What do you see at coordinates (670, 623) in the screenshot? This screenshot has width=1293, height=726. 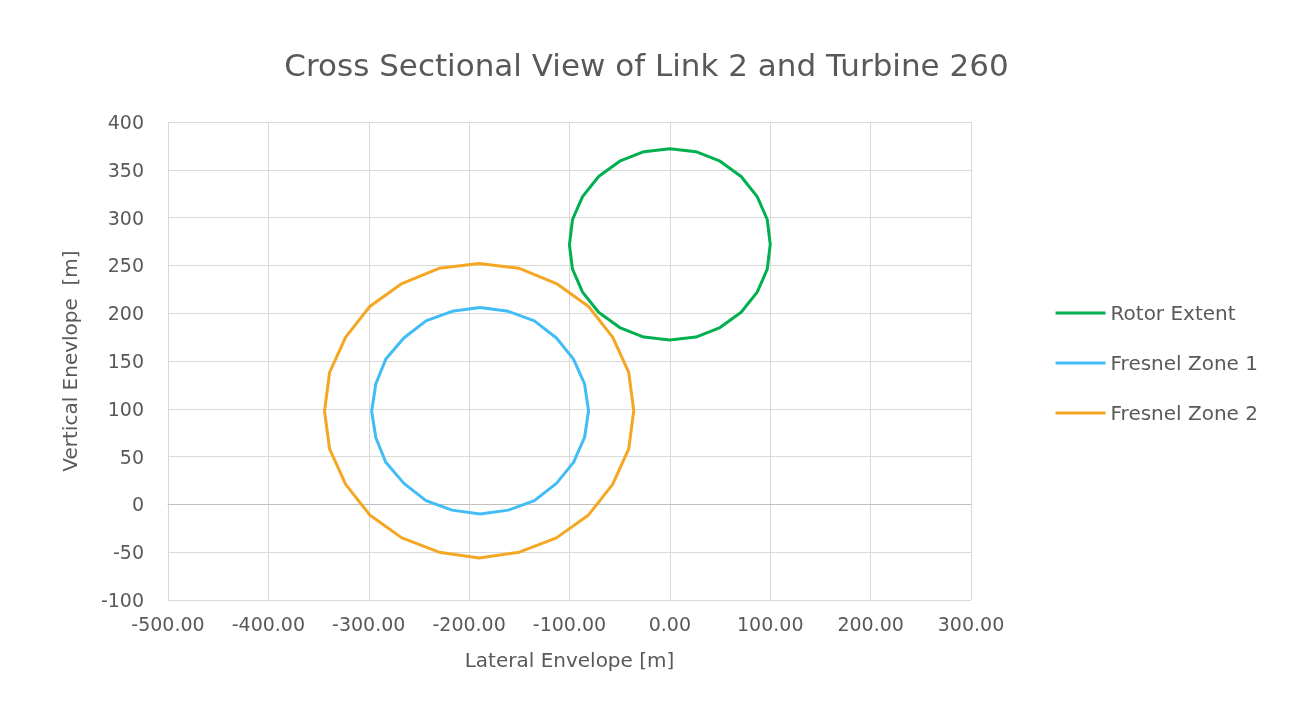 I see `x-tick-label: 0.00` at bounding box center [670, 623].